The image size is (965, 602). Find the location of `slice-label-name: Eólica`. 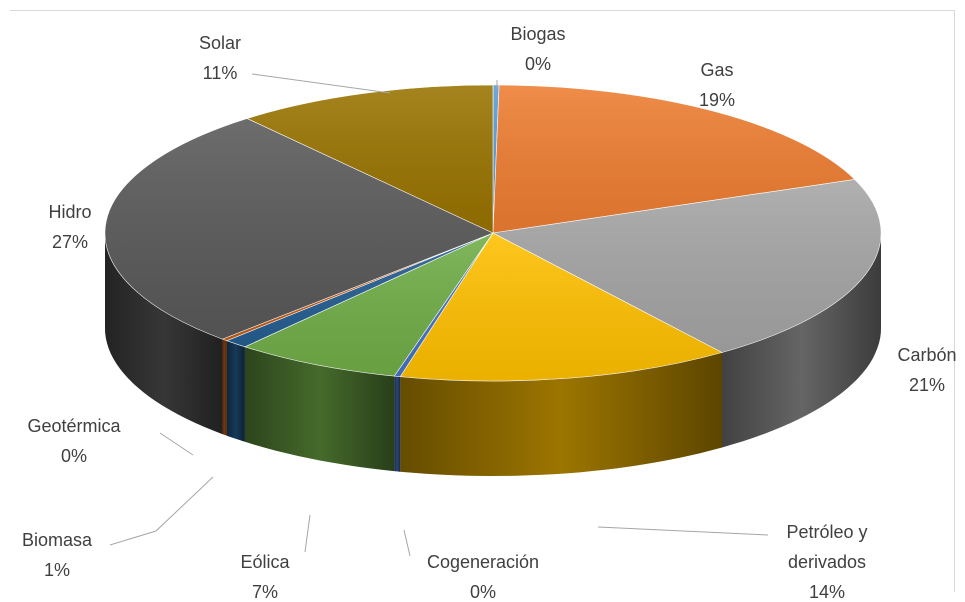

slice-label-name: Eólica is located at coordinates (265, 562).